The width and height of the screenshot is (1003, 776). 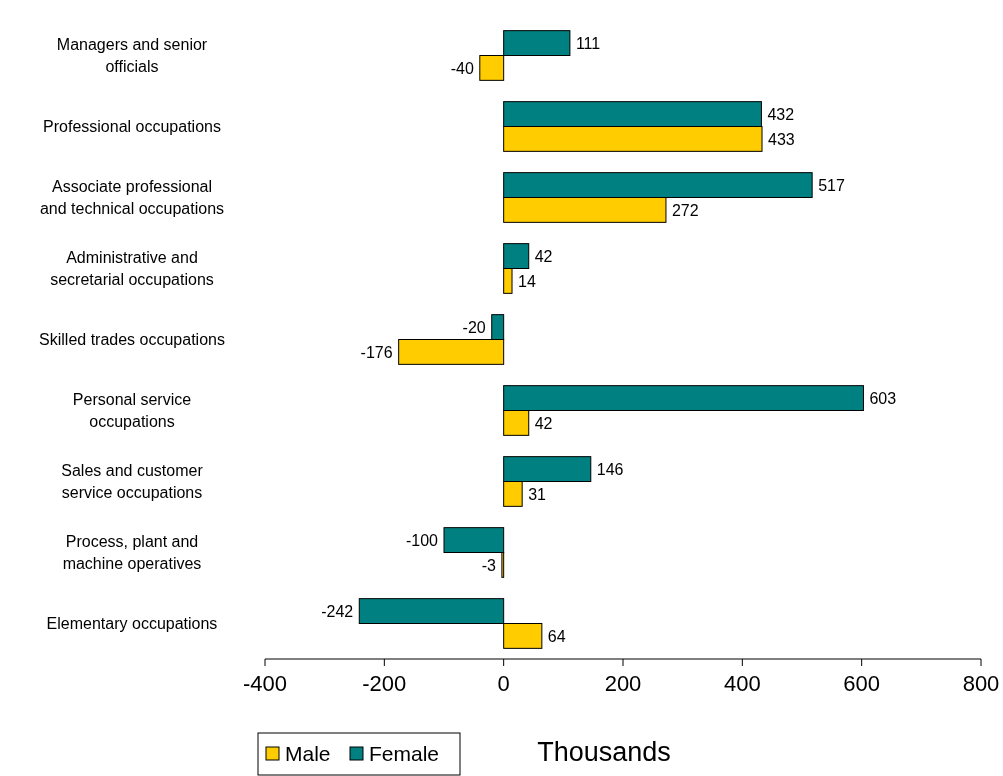 What do you see at coordinates (132, 624) in the screenshot?
I see `y-tick-label: Elementary occupations` at bounding box center [132, 624].